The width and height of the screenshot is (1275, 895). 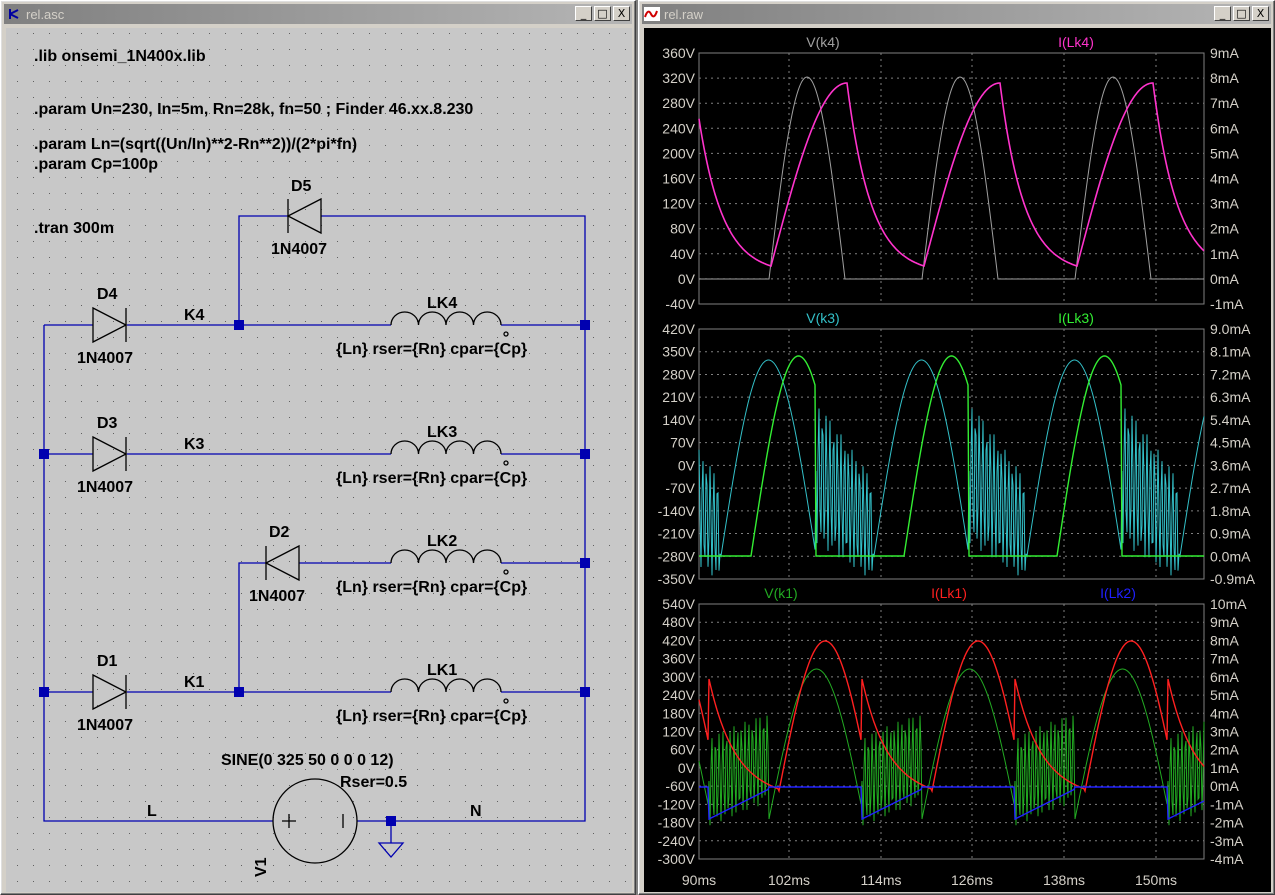 What do you see at coordinates (949, 593) in the screenshot?
I see `trace-label: I(Lk1)` at bounding box center [949, 593].